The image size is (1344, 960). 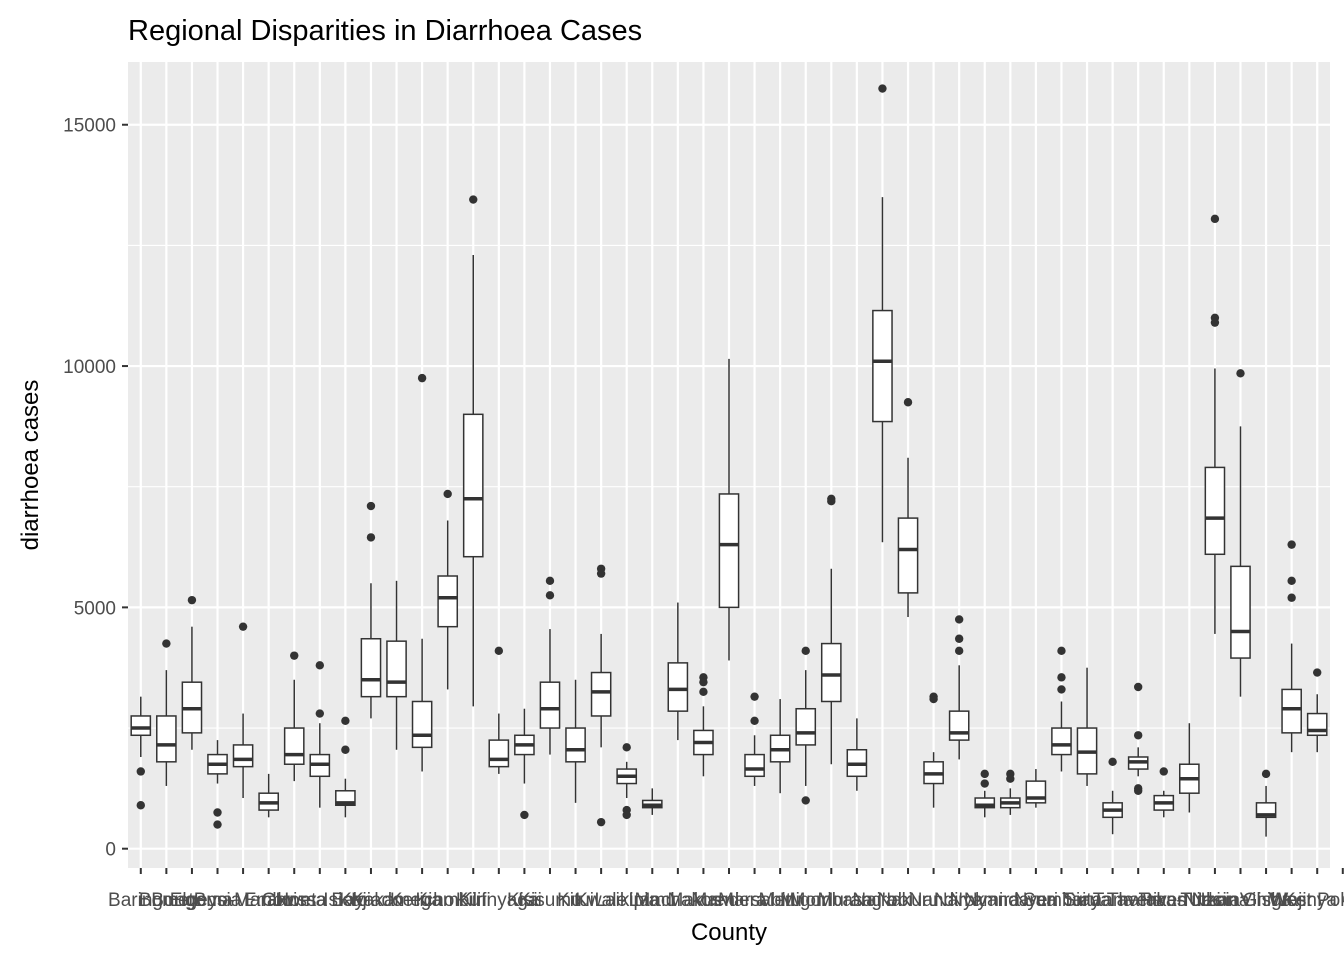 I want to click on x-tick-label: Nyamira, so click(x=984, y=900).